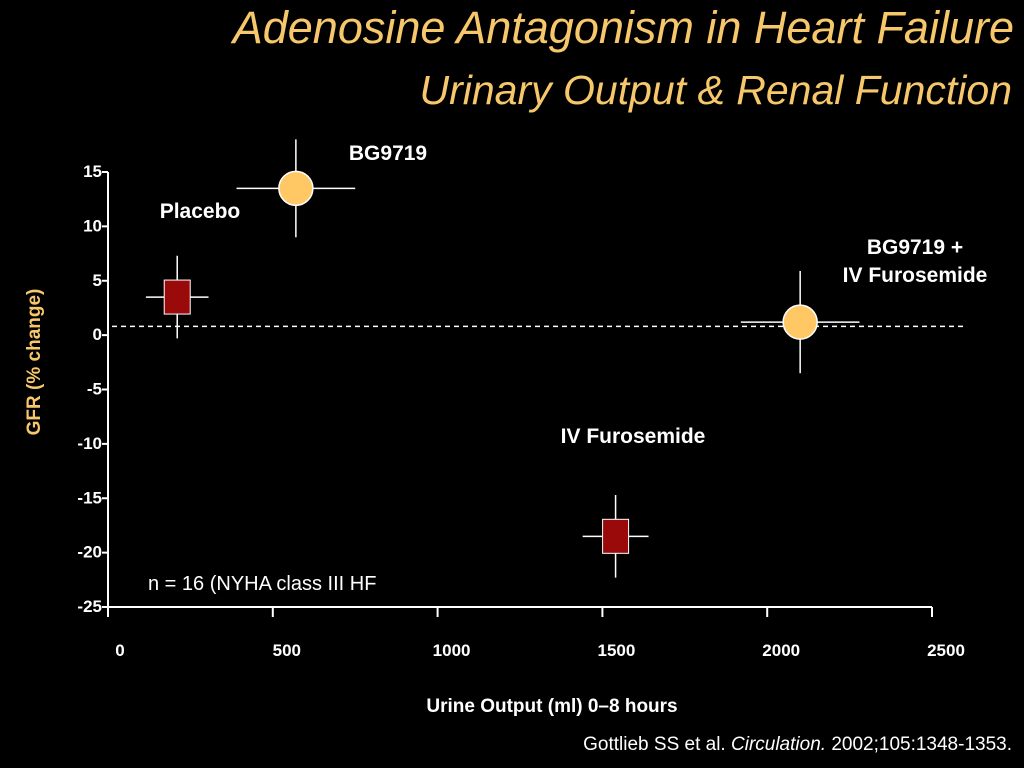  I want to click on point-label: BG9719 +, so click(915, 247).